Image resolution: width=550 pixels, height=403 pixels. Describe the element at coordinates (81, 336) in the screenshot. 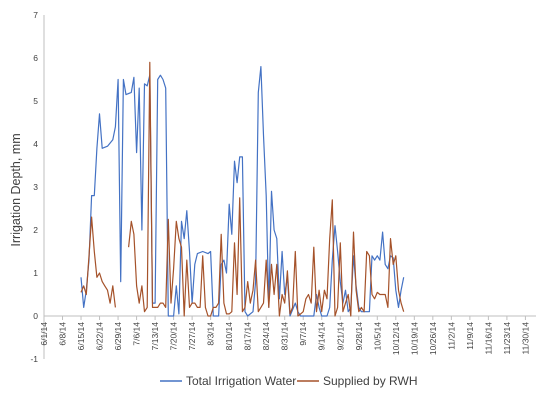

I see `x-tick-label: 6/15/14` at that location.